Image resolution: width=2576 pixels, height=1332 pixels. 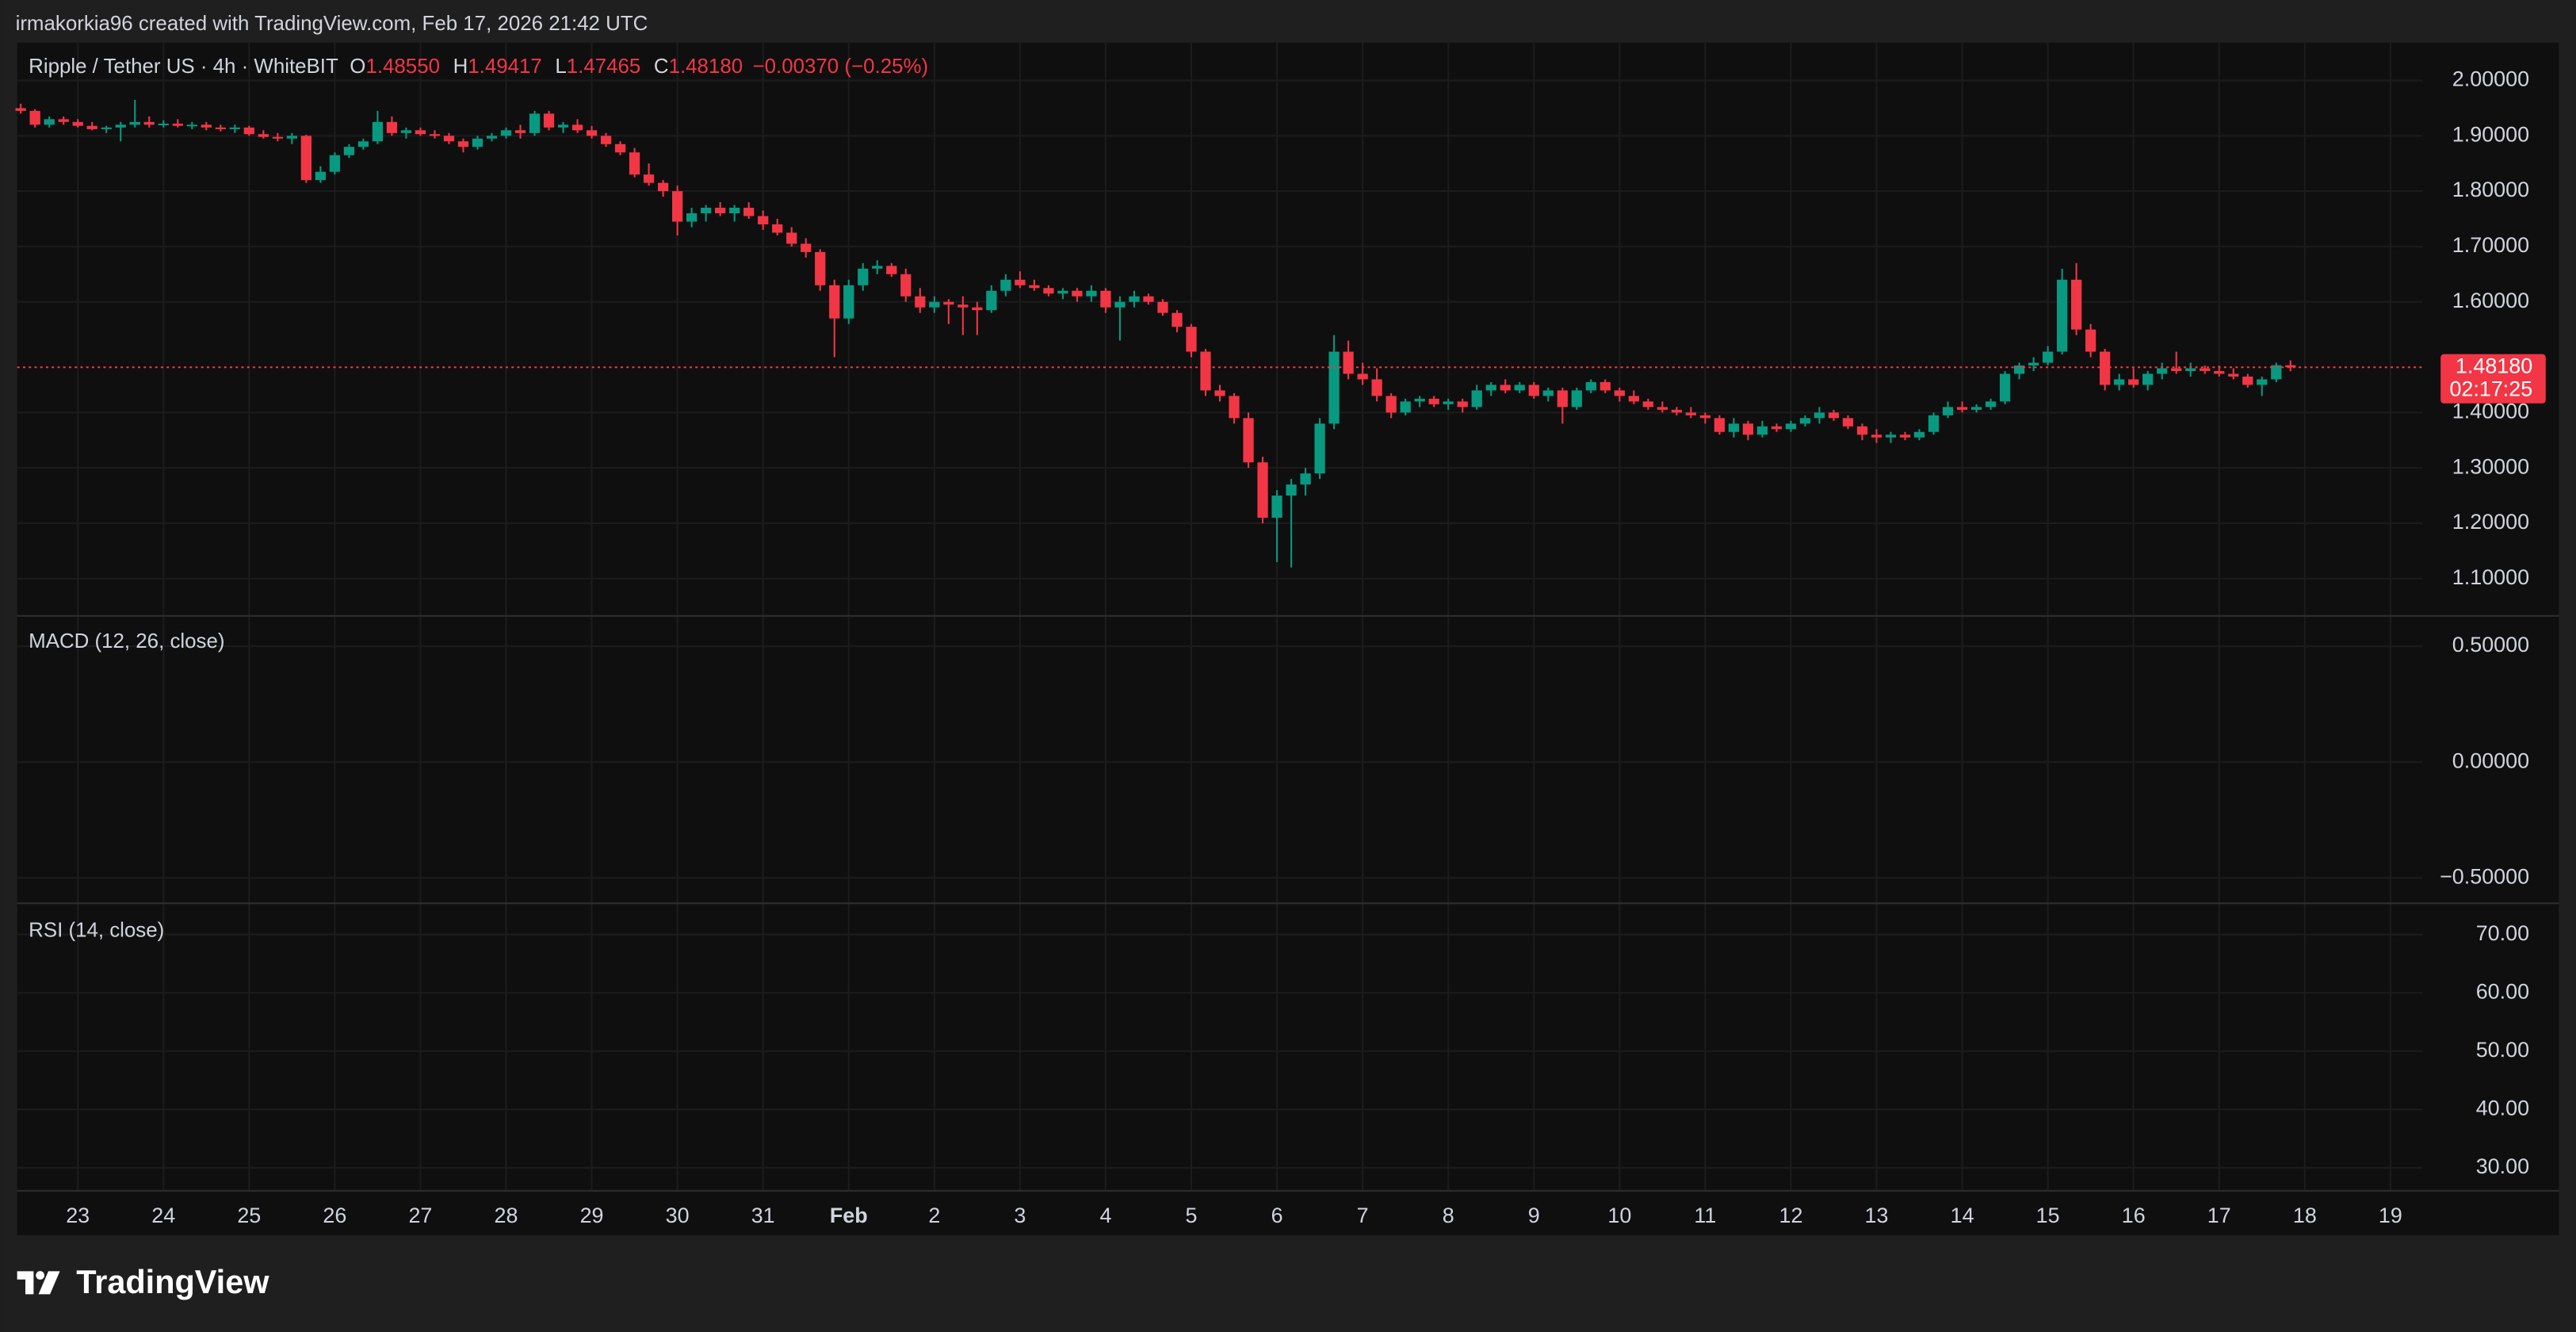 I want to click on change: −0.00370 (−0.25%), so click(x=841, y=67).